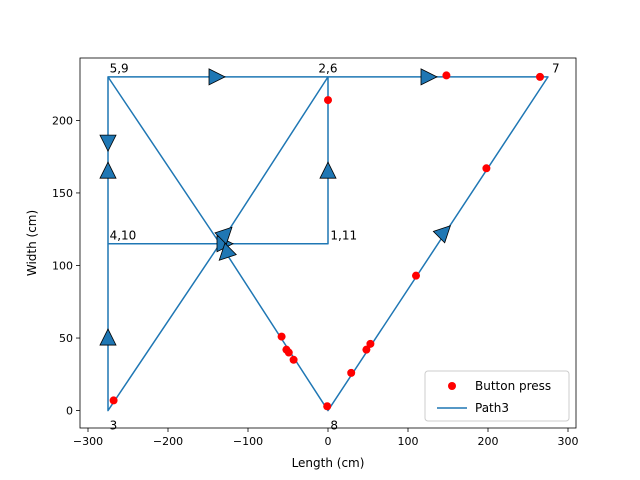 This screenshot has height=480, width=640. I want to click on legend: Button press Path3, so click(497, 396).